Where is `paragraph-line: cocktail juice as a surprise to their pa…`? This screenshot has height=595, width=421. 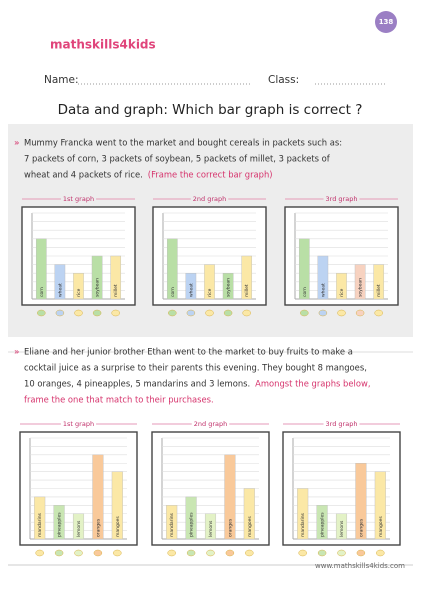
paragraph-line: cocktail juice as a surprise to their pa… is located at coordinates (195, 368).